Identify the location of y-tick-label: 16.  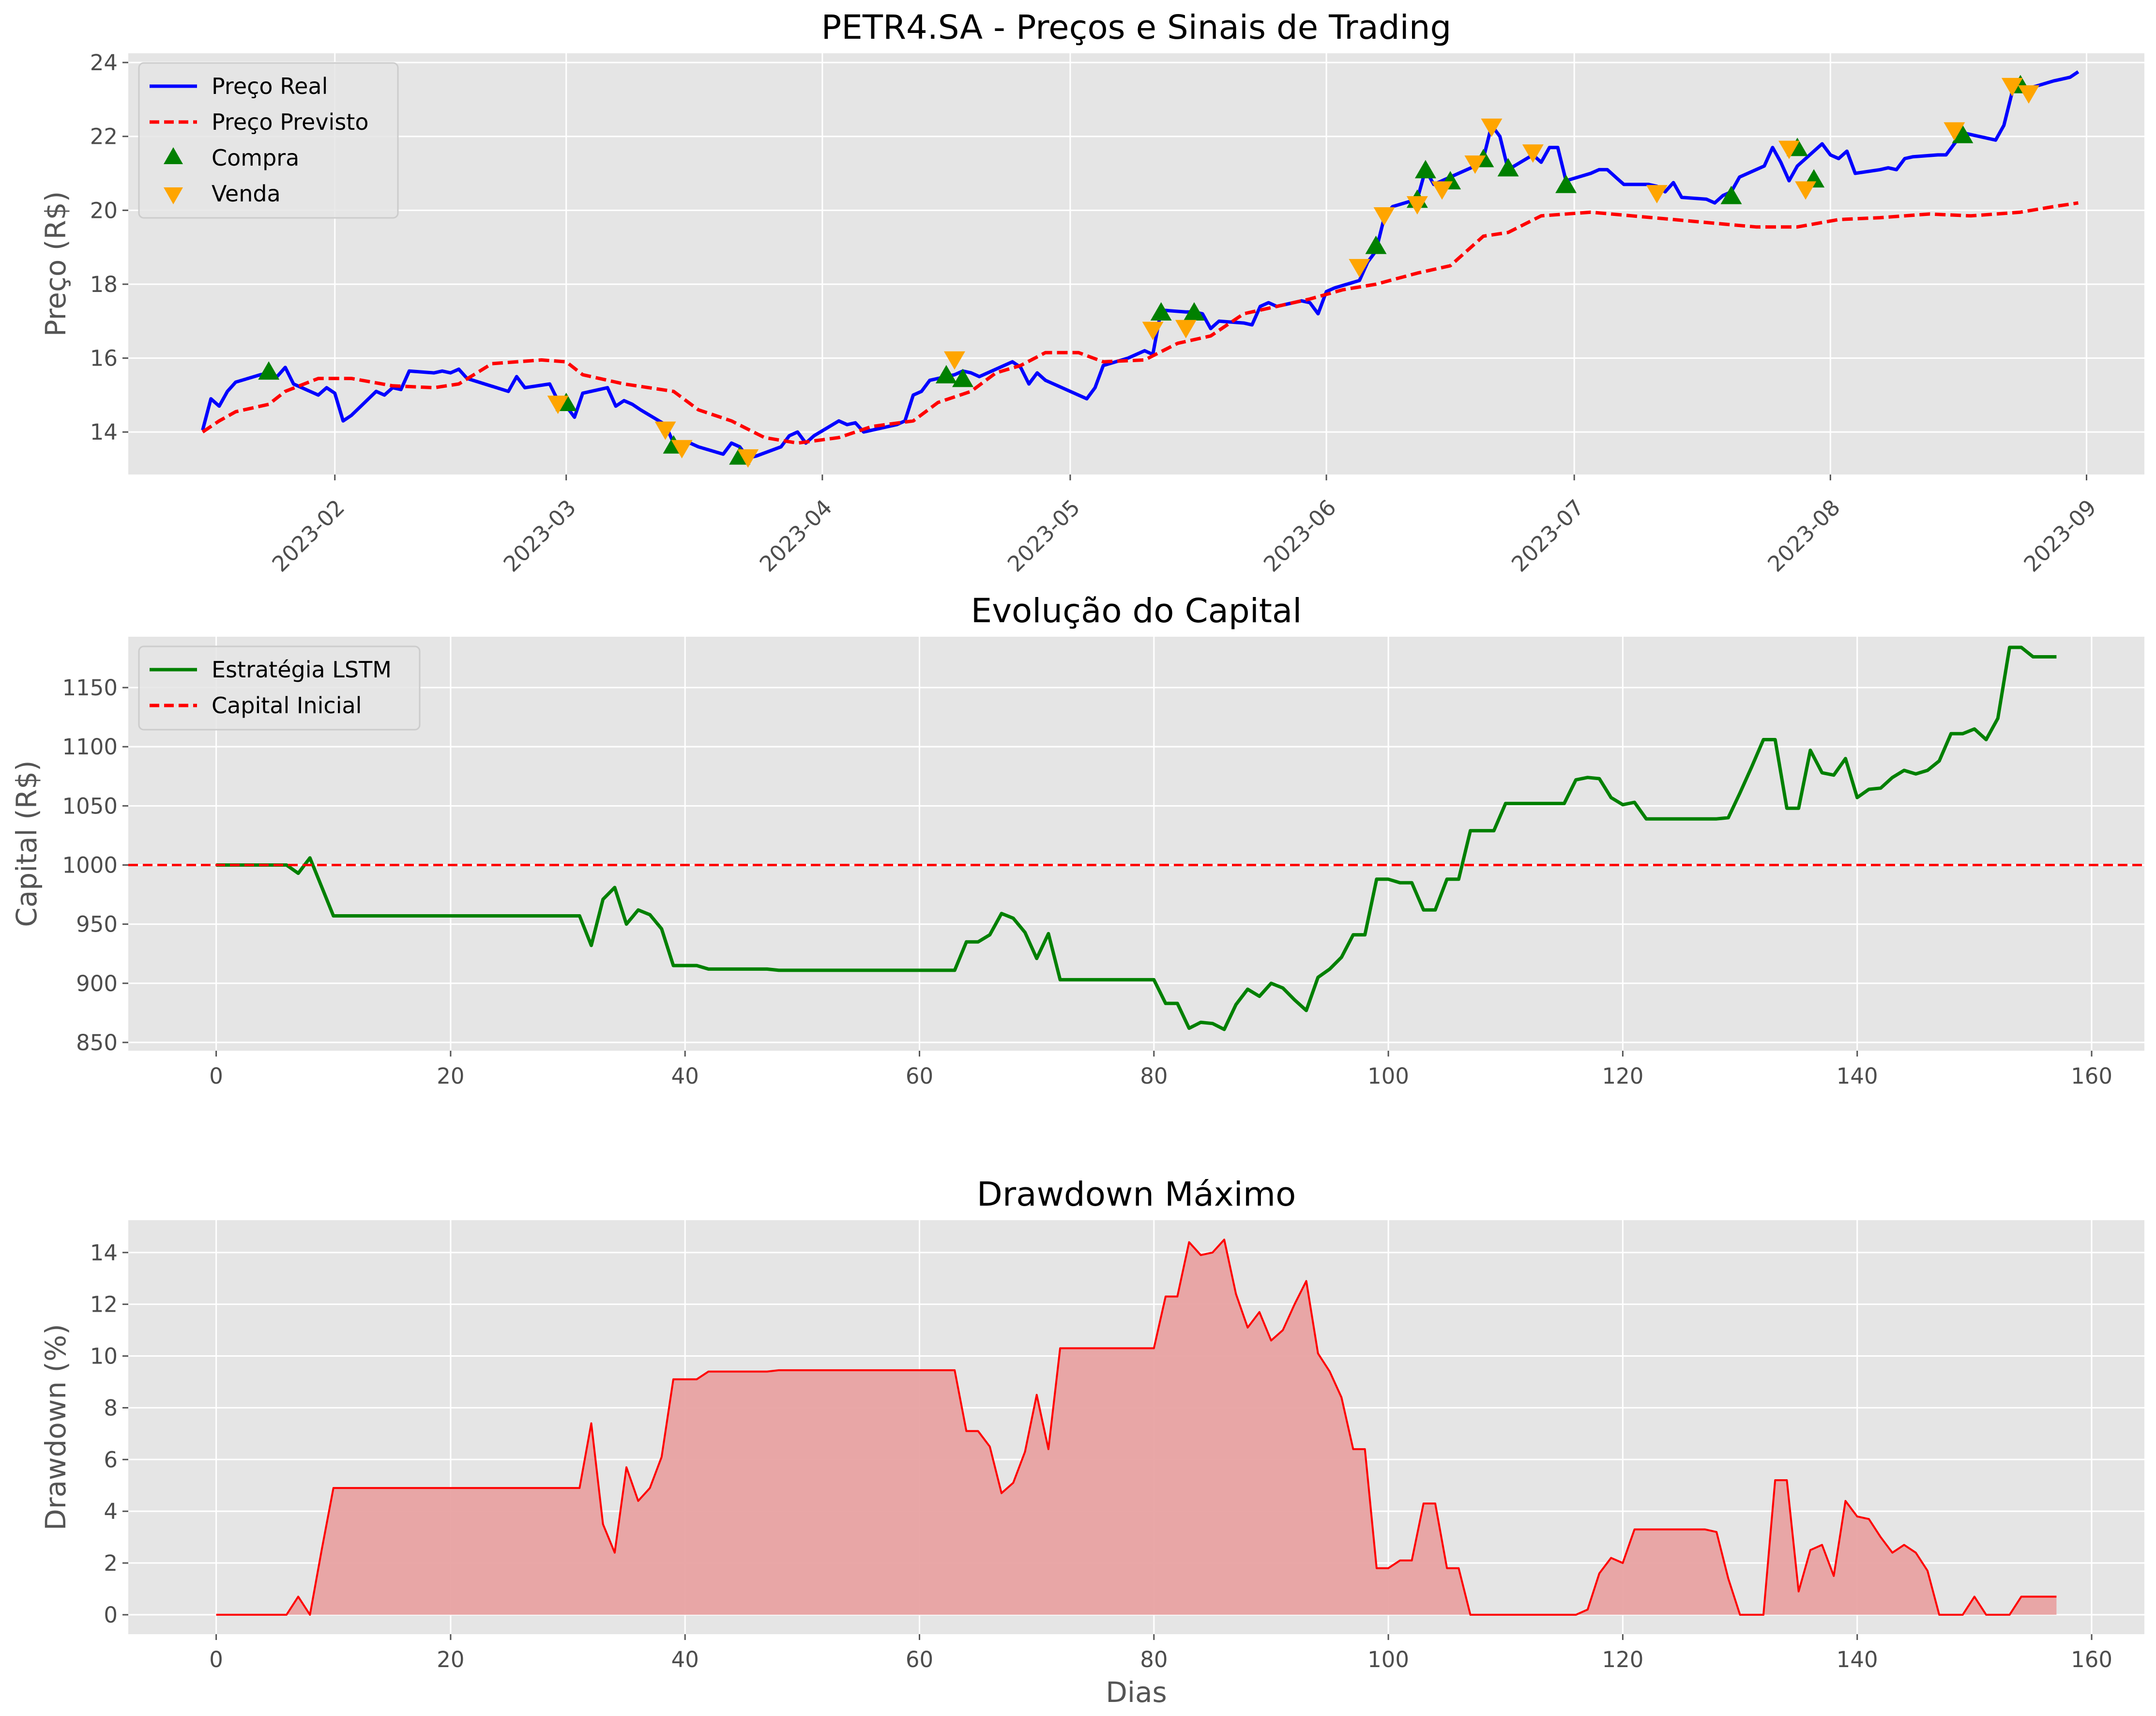
(104, 358).